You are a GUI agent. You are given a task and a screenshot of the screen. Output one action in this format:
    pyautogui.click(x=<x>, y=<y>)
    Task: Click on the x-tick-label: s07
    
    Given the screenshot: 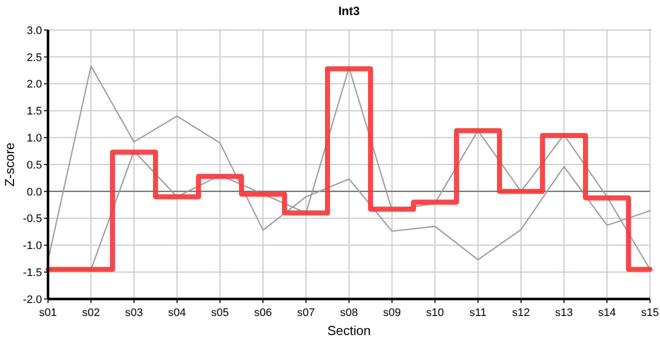 What is the action you would take?
    pyautogui.click(x=306, y=313)
    